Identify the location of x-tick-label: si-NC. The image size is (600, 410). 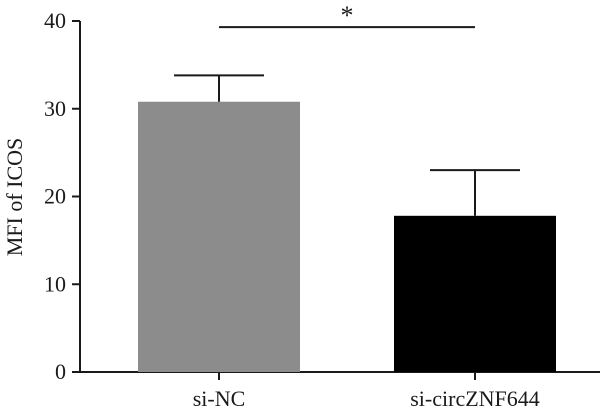
(219, 398).